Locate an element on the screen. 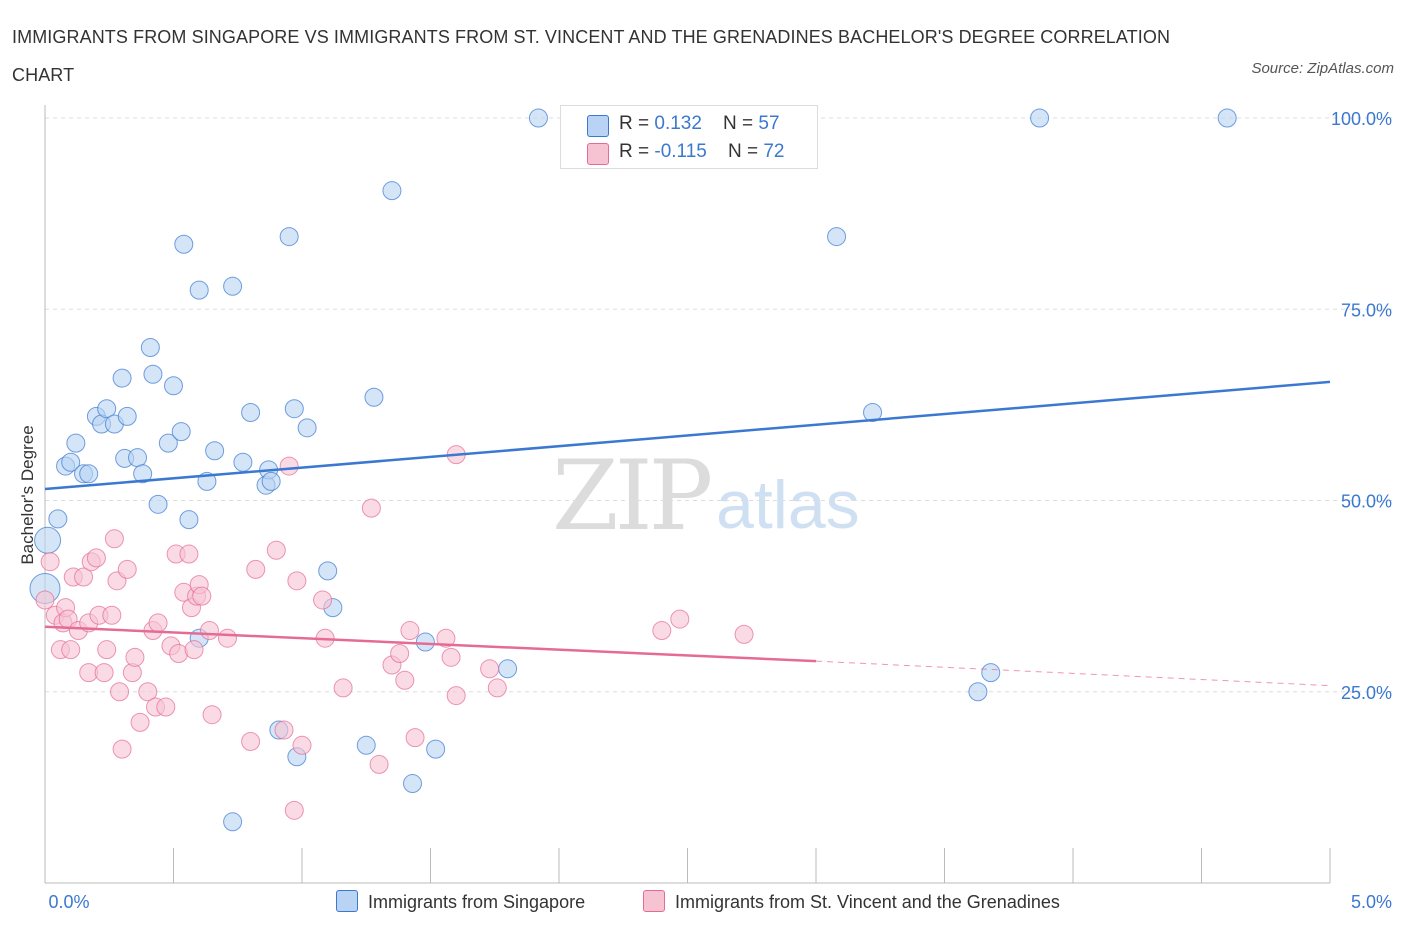 The image size is (1406, 930). legend-n-value: 57 is located at coordinates (769, 123).